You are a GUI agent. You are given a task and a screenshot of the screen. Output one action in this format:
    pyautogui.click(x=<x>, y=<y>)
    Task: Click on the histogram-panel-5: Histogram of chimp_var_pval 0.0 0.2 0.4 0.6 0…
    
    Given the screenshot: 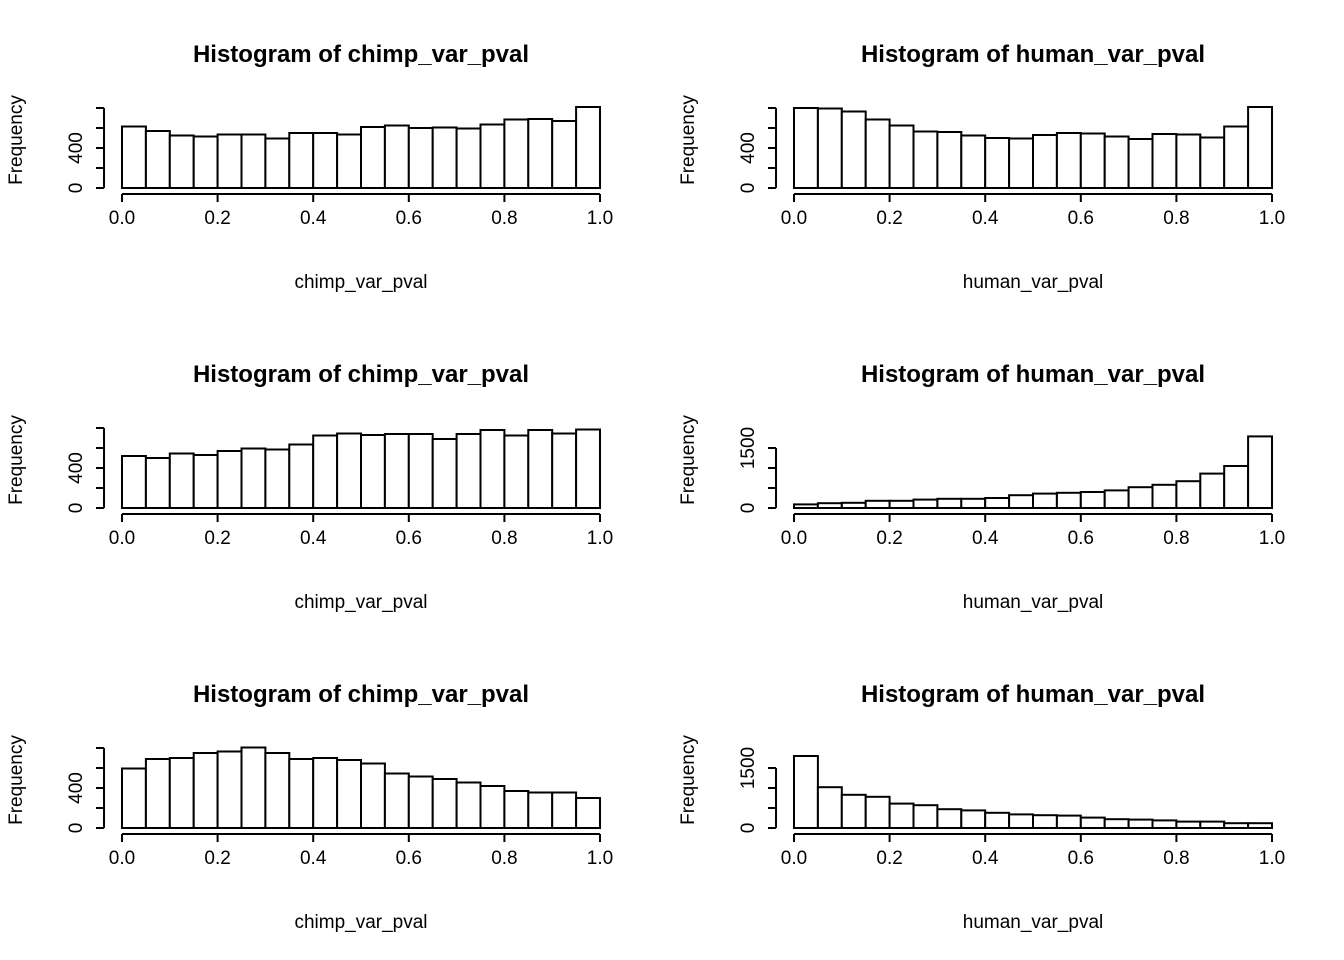 What is the action you would take?
    pyautogui.click(x=309, y=807)
    